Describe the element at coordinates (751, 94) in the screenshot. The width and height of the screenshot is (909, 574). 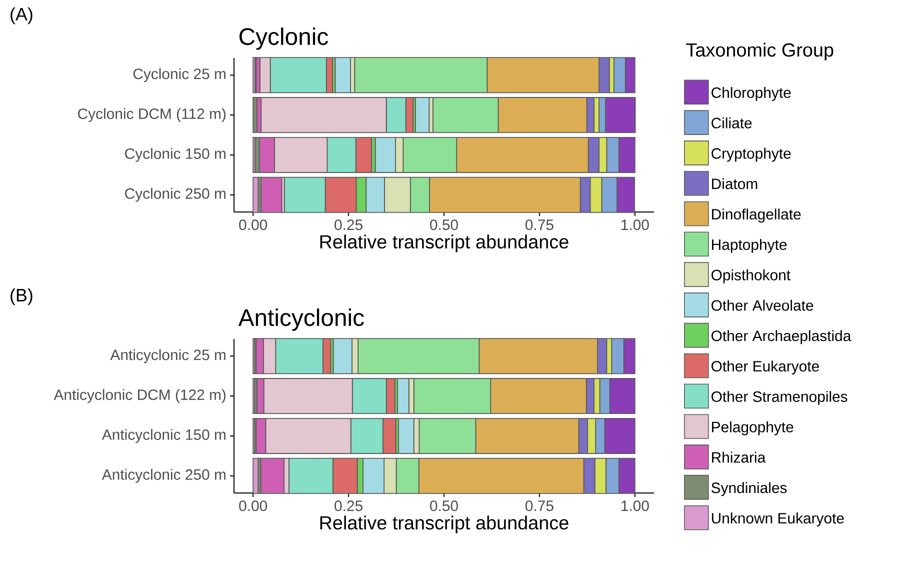
I see `legend-label: Chlorophyte` at that location.